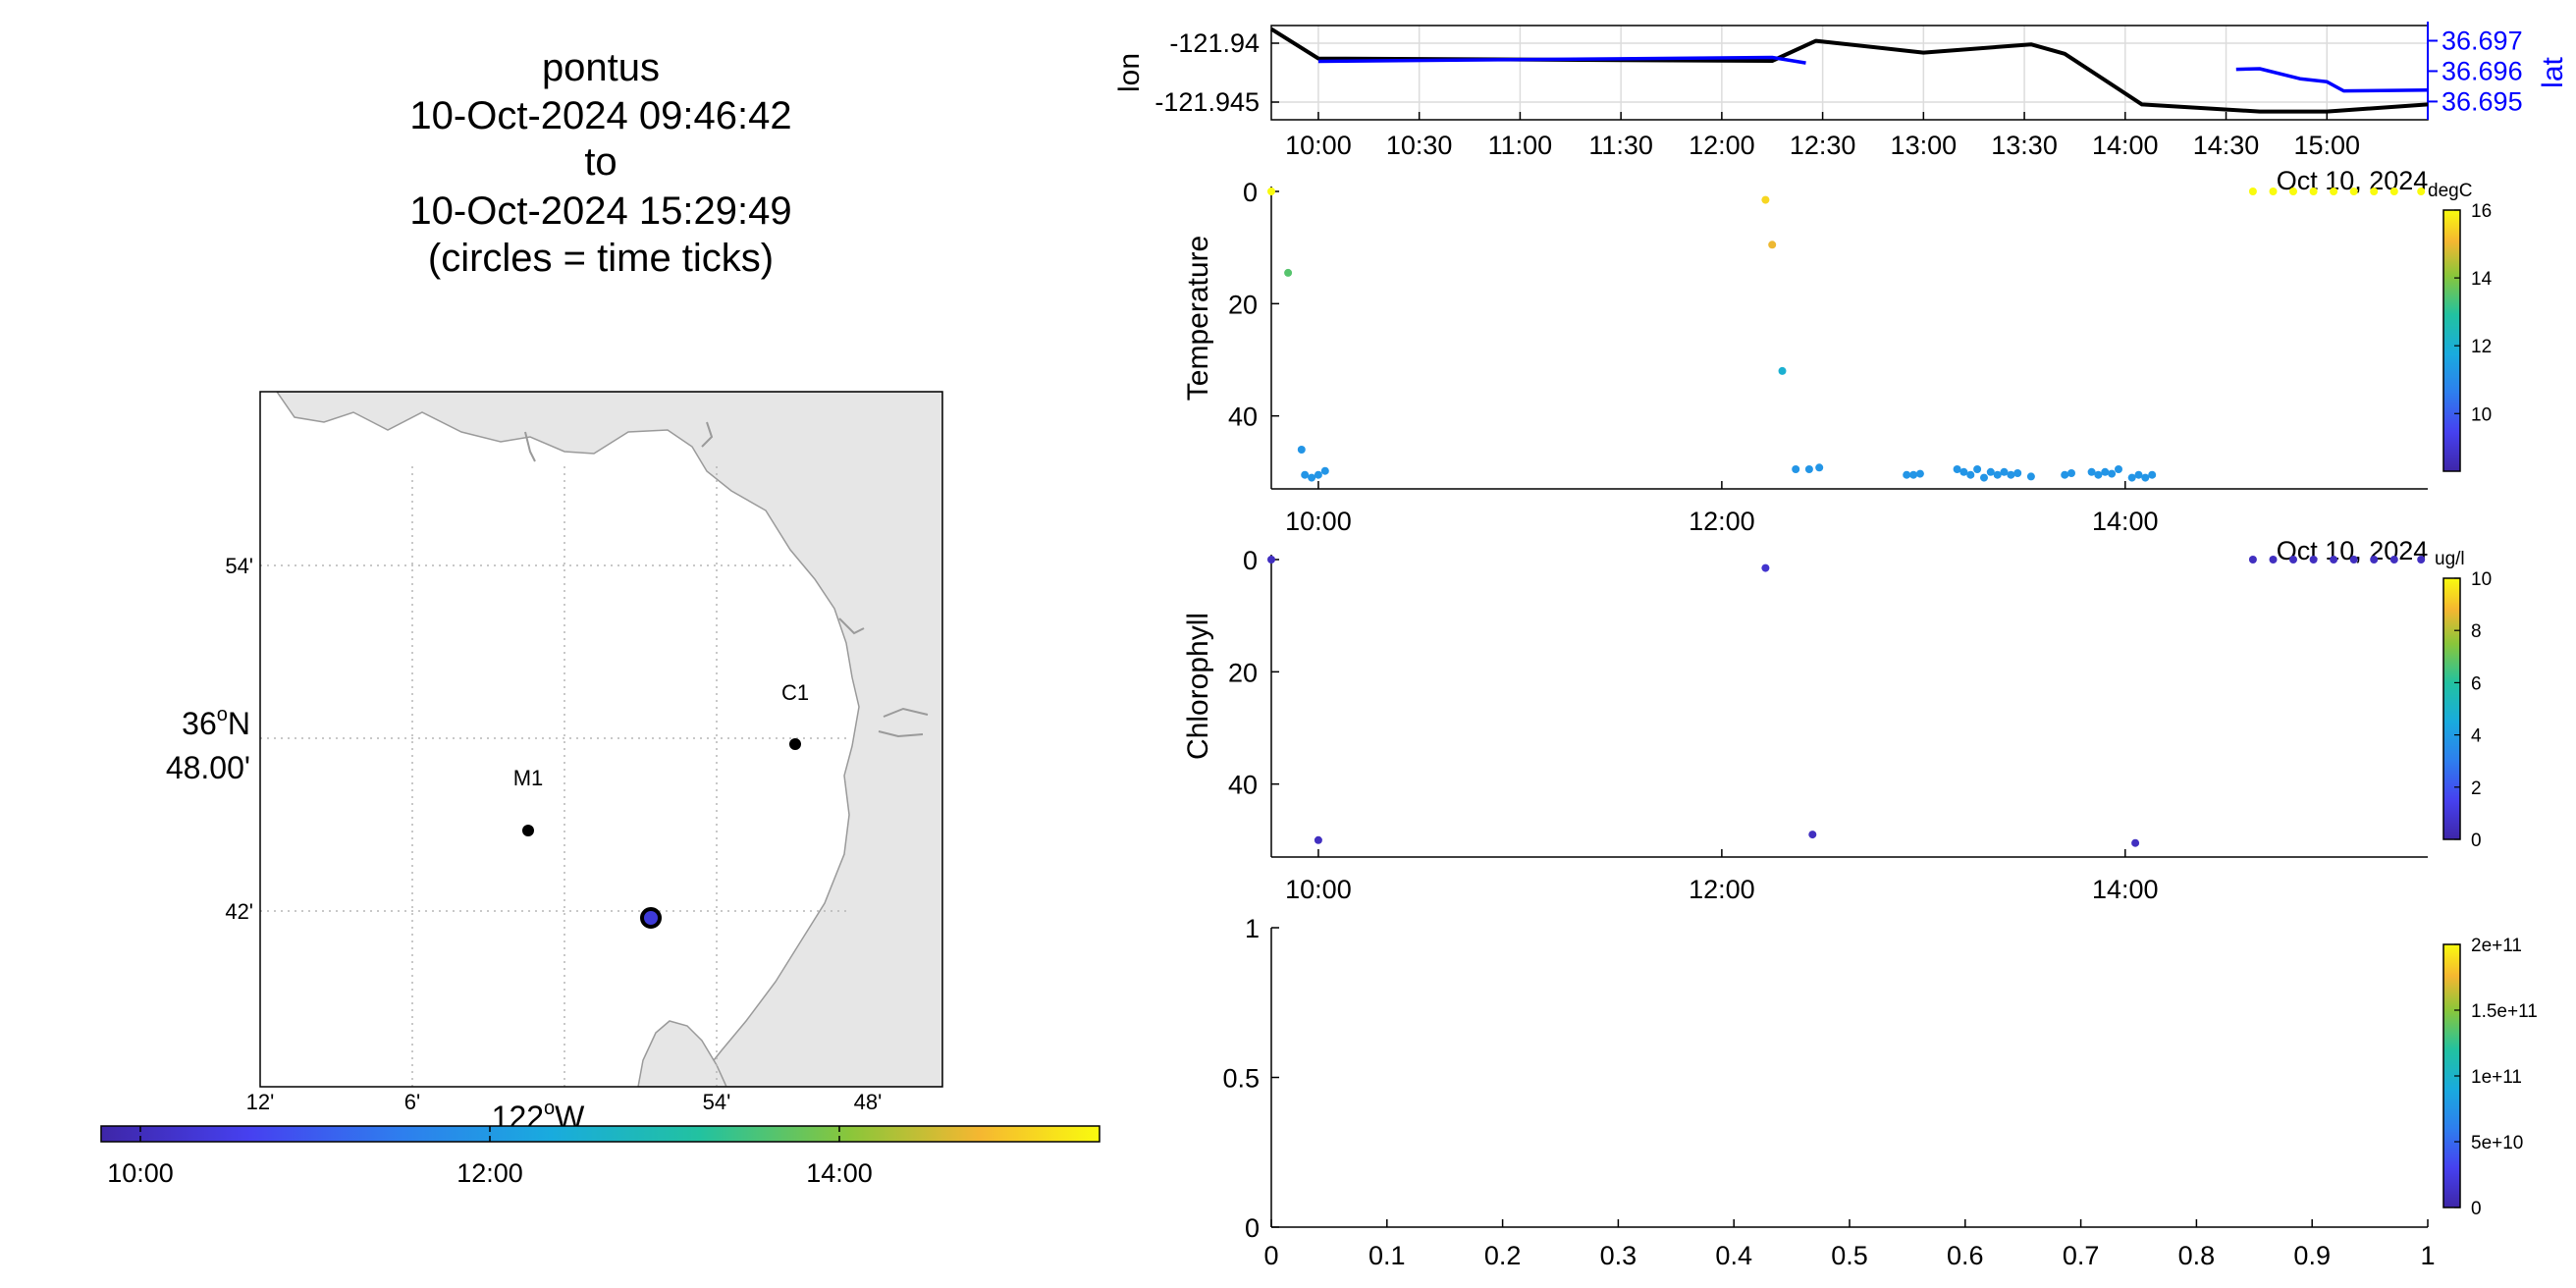 Image resolution: width=2576 pixels, height=1288 pixels. I want to click on chlorophyll-y-tick-label: 20, so click(1243, 672).